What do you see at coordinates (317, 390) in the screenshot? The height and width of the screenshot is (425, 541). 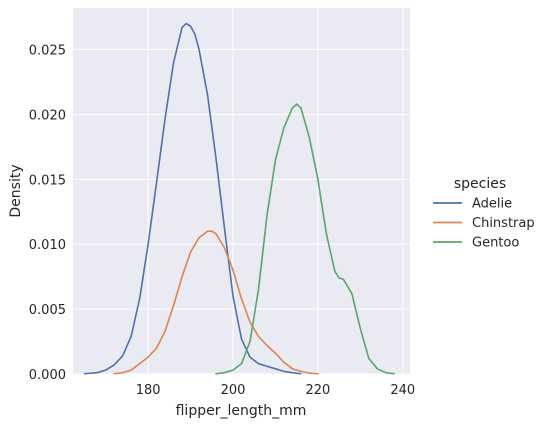 I see `x-tick-label: 220` at bounding box center [317, 390].